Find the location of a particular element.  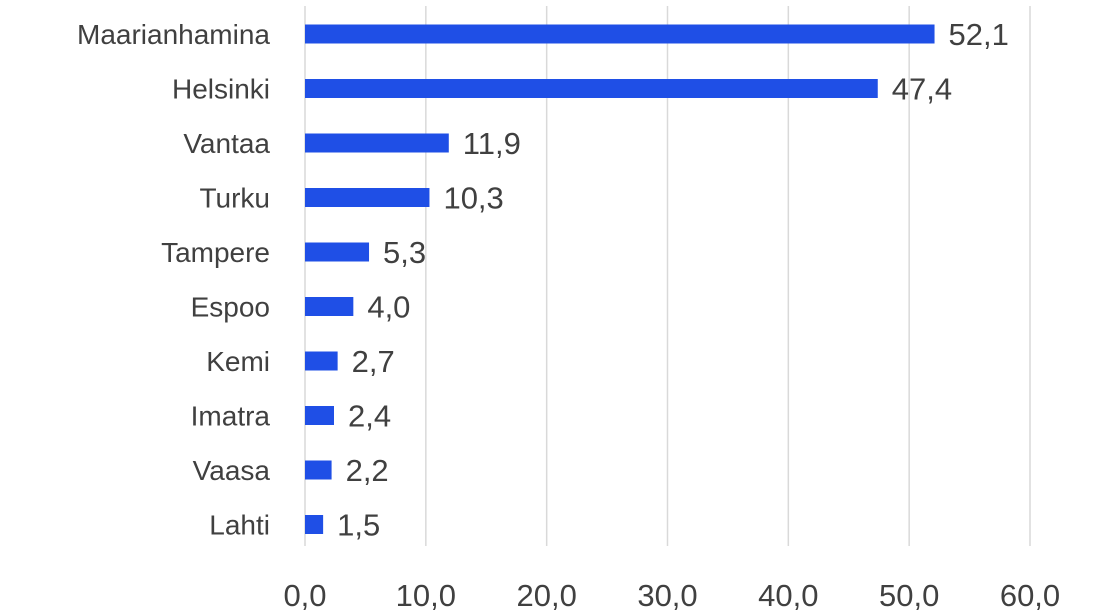

category-label: Turku is located at coordinates (234, 198).